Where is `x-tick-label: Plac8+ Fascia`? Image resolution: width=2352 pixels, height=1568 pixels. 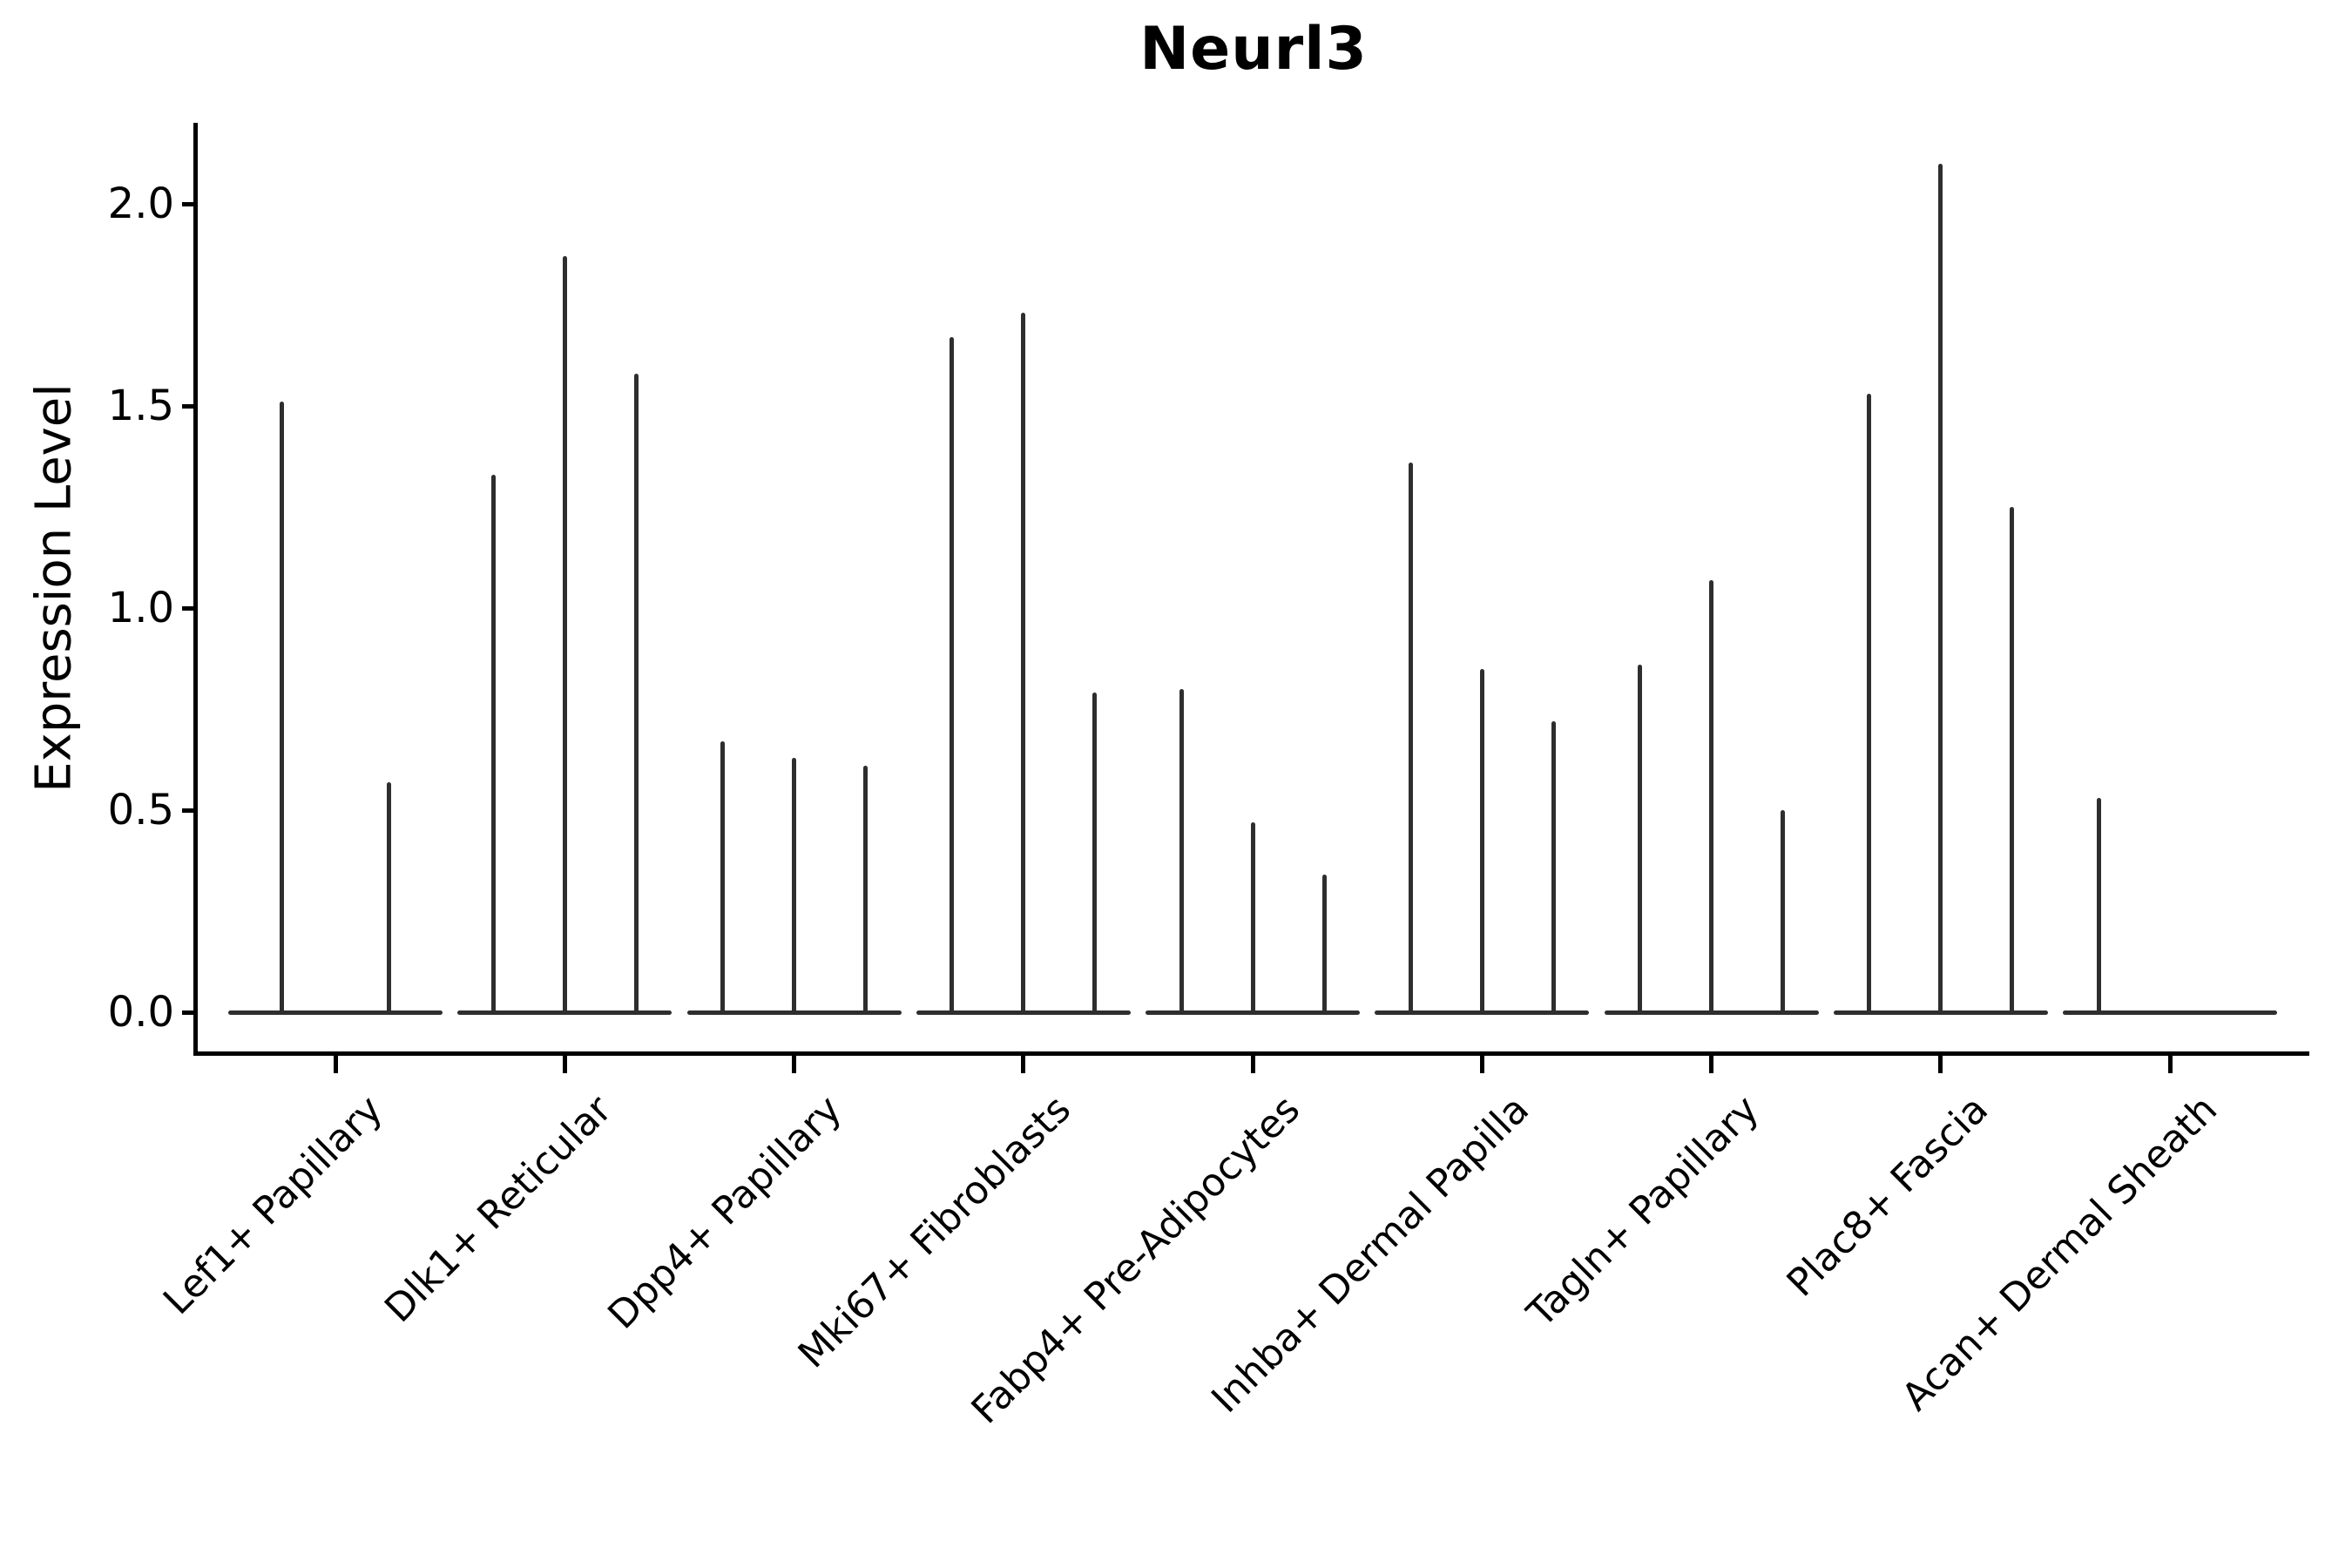
x-tick-label: Plac8+ Fascia is located at coordinates (1887, 1196).